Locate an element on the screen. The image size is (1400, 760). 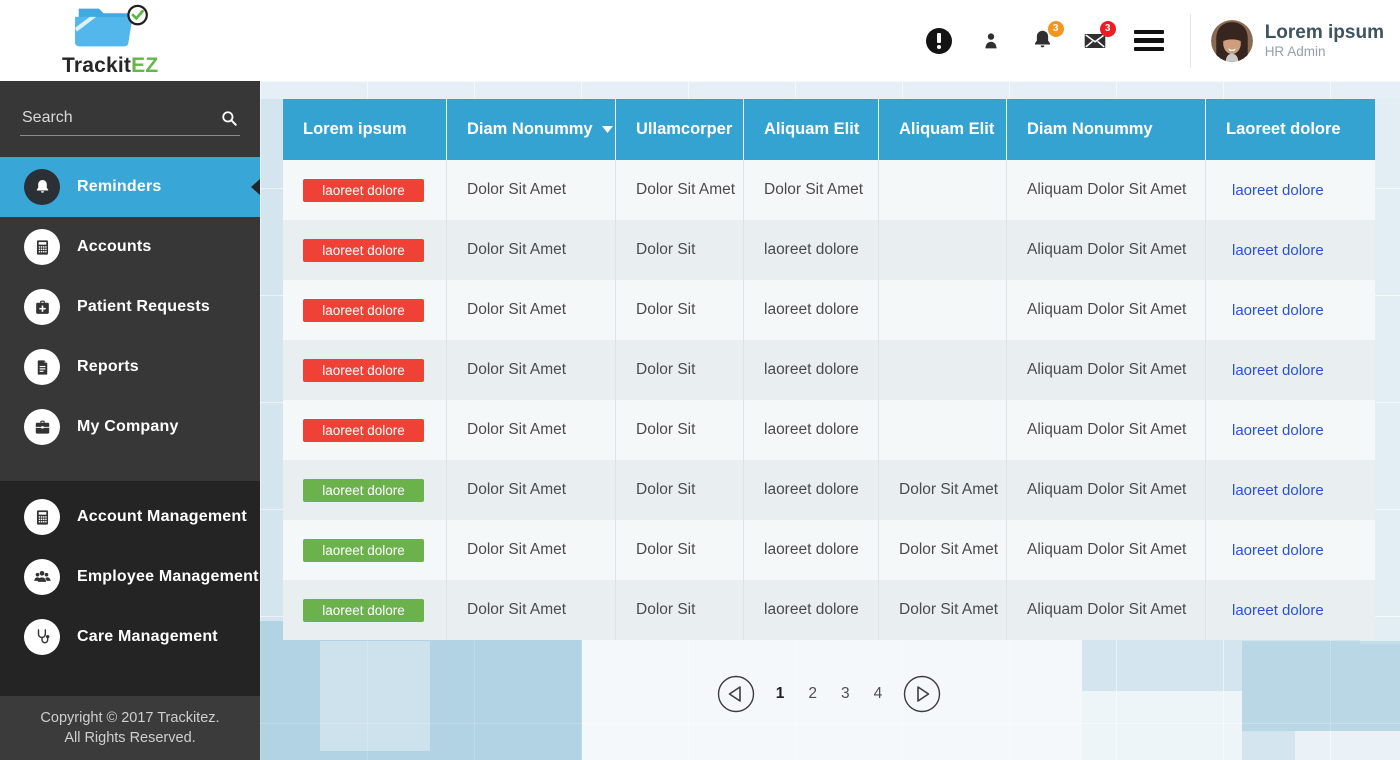
alert-icon is located at coordinates (939, 41).